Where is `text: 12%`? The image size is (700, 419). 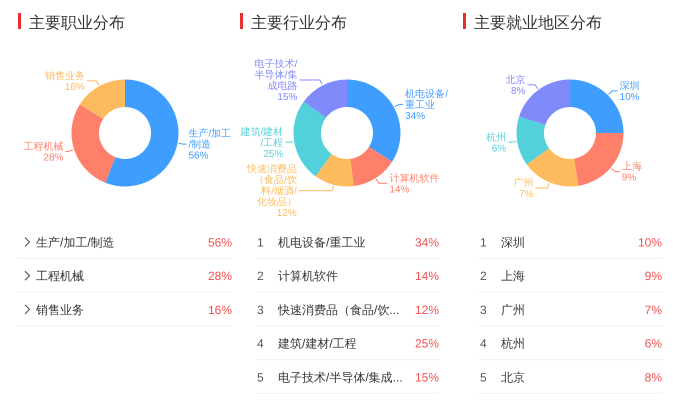
text: 12% is located at coordinates (426, 309).